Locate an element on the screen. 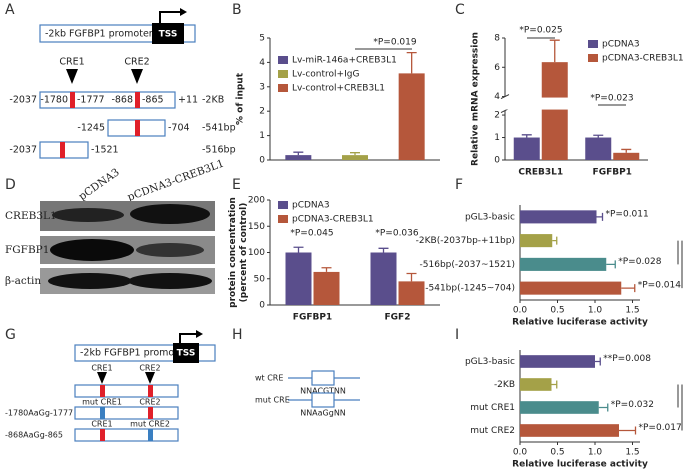  annotation: *P=0.023 is located at coordinates (611, 99).